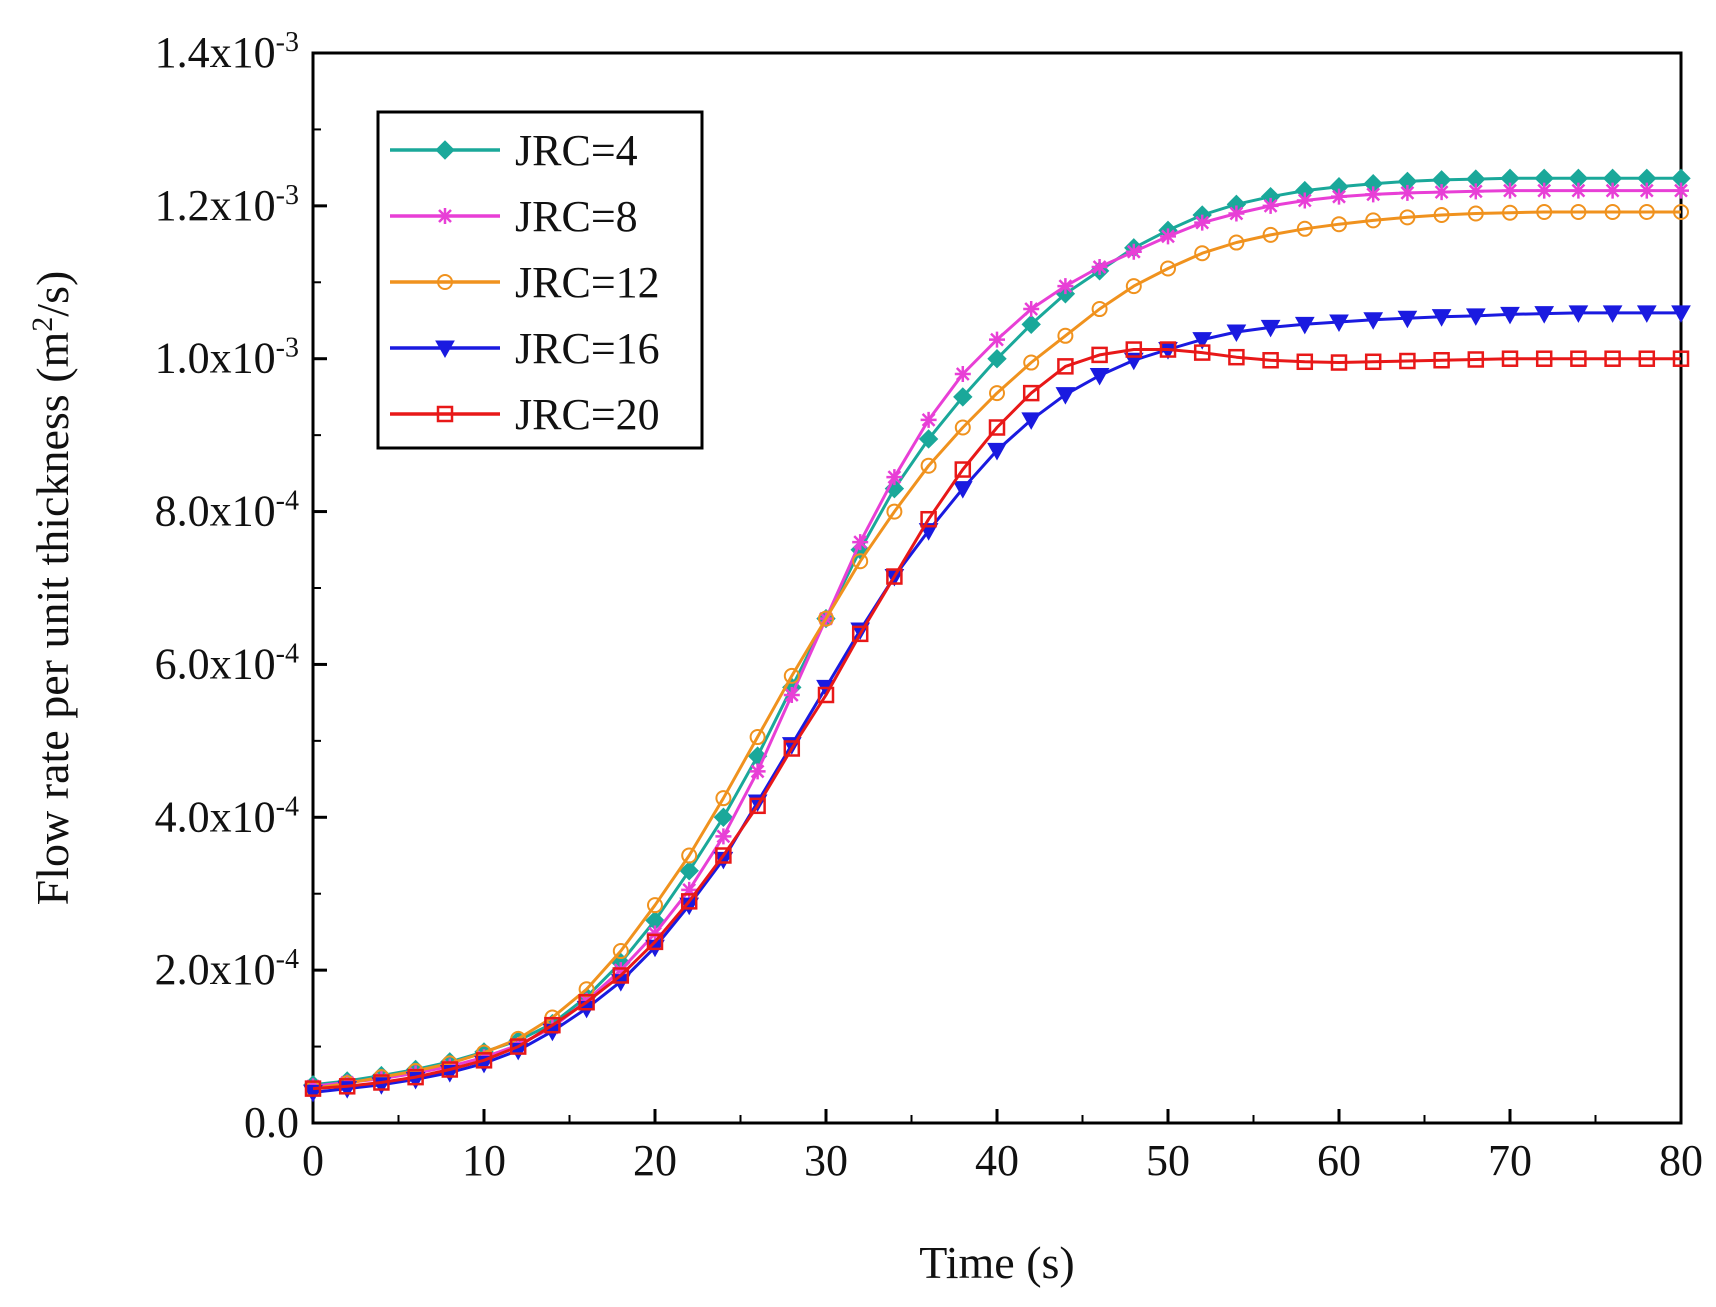  I want to click on y-tick-base: 0.0, so click(271, 1122).